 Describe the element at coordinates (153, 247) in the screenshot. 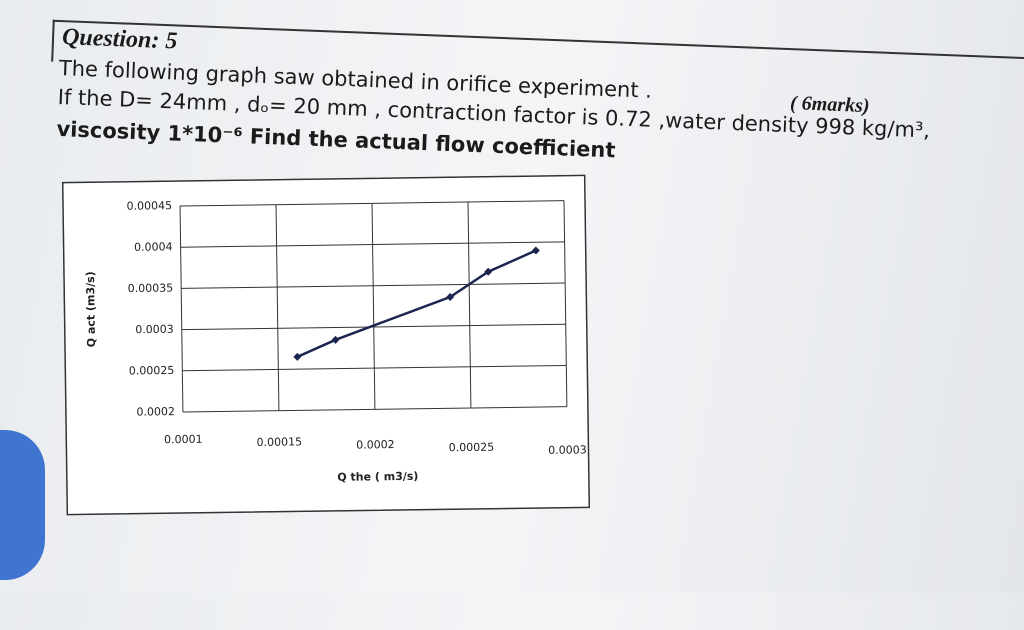

I see `y-tick-label: 0.0004` at that location.